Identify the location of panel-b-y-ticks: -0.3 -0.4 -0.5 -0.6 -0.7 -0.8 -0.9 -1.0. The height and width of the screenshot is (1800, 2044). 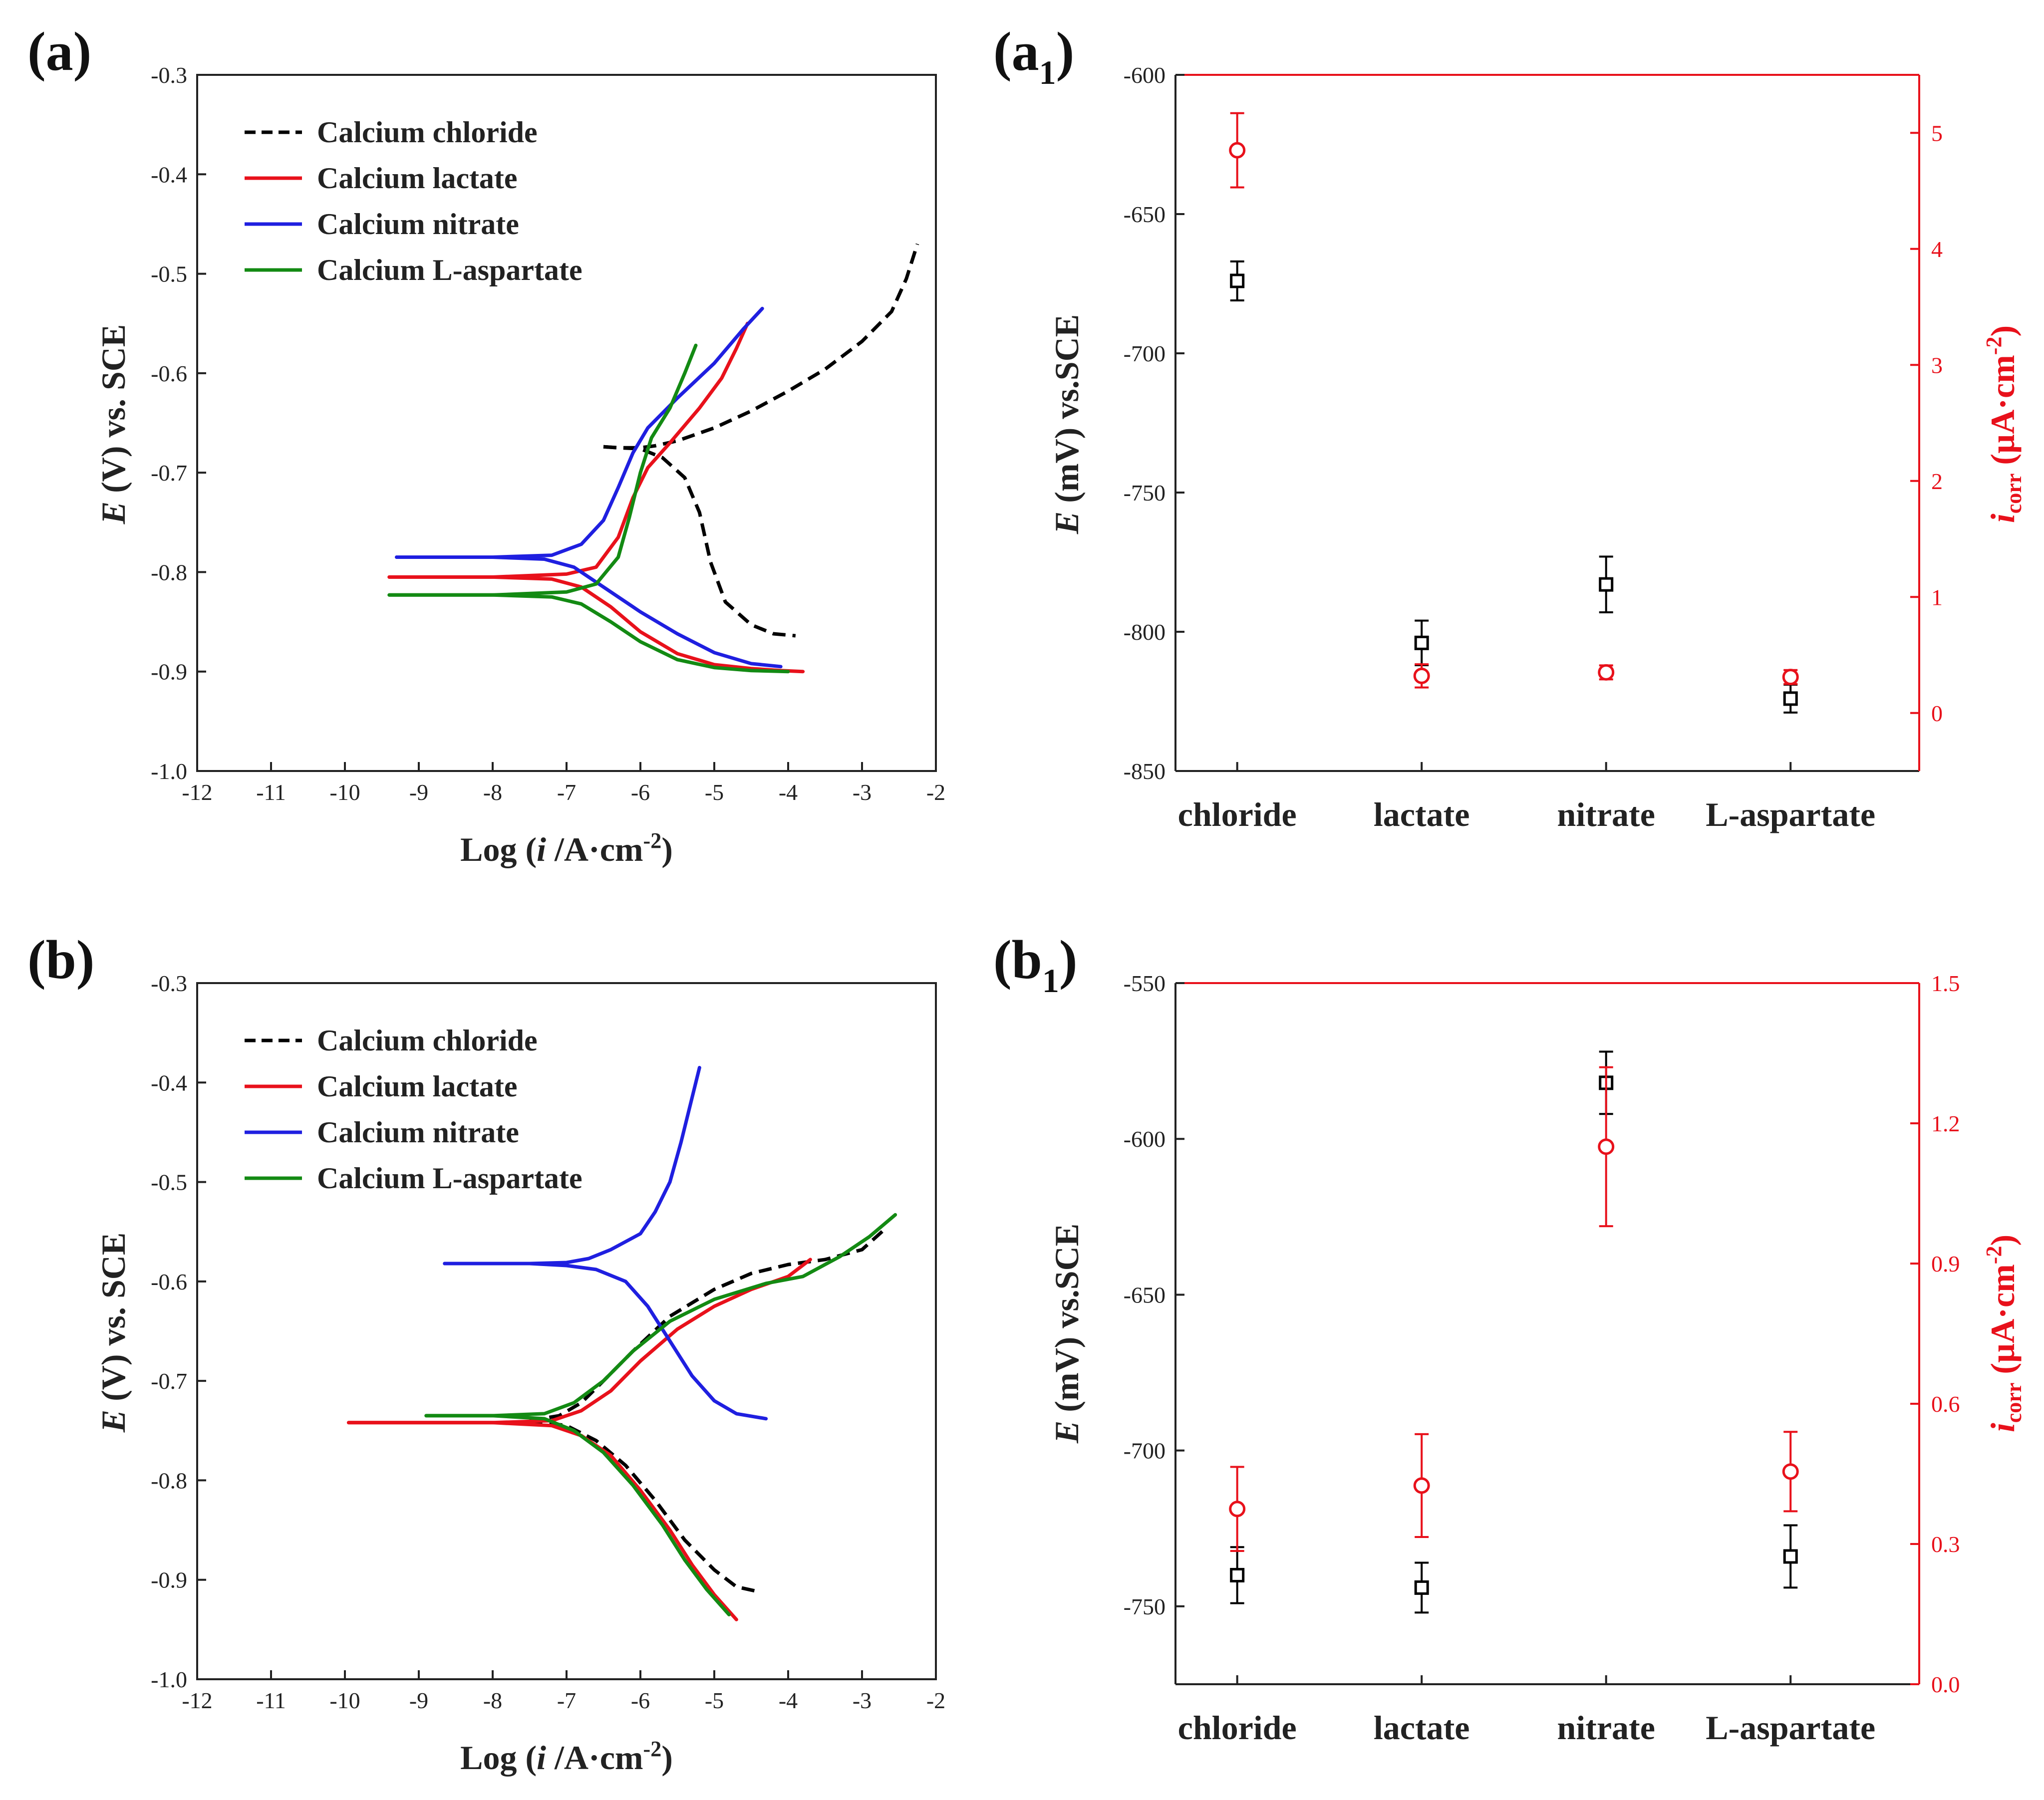
(178, 1331).